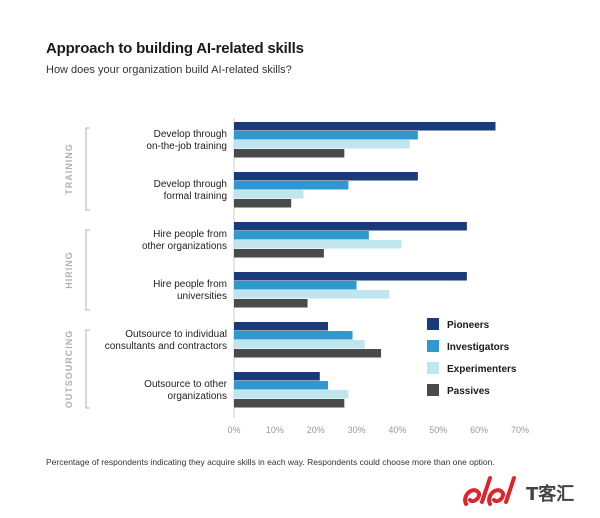  What do you see at coordinates (316, 430) in the screenshot?
I see `x-tick-label-20: 20%` at bounding box center [316, 430].